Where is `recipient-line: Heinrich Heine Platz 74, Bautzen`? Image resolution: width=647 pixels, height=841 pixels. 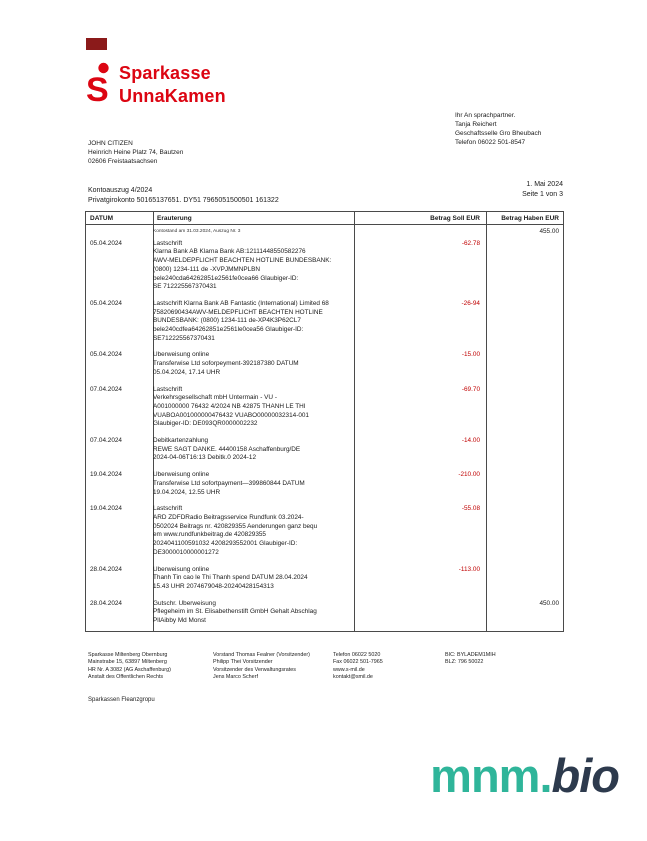 recipient-line: Heinrich Heine Platz 74, Bautzen is located at coordinates (136, 152).